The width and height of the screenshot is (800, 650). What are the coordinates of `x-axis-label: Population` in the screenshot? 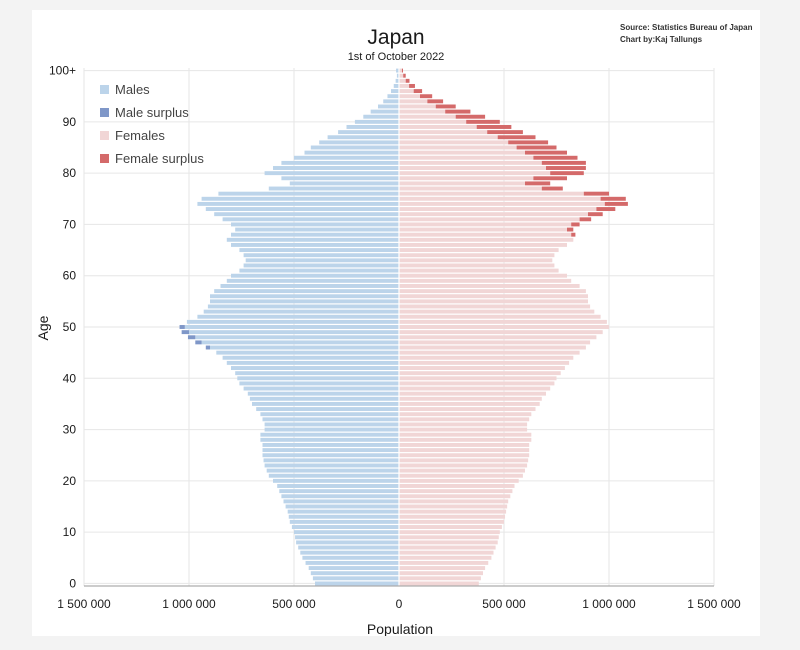 It's located at (400, 628).